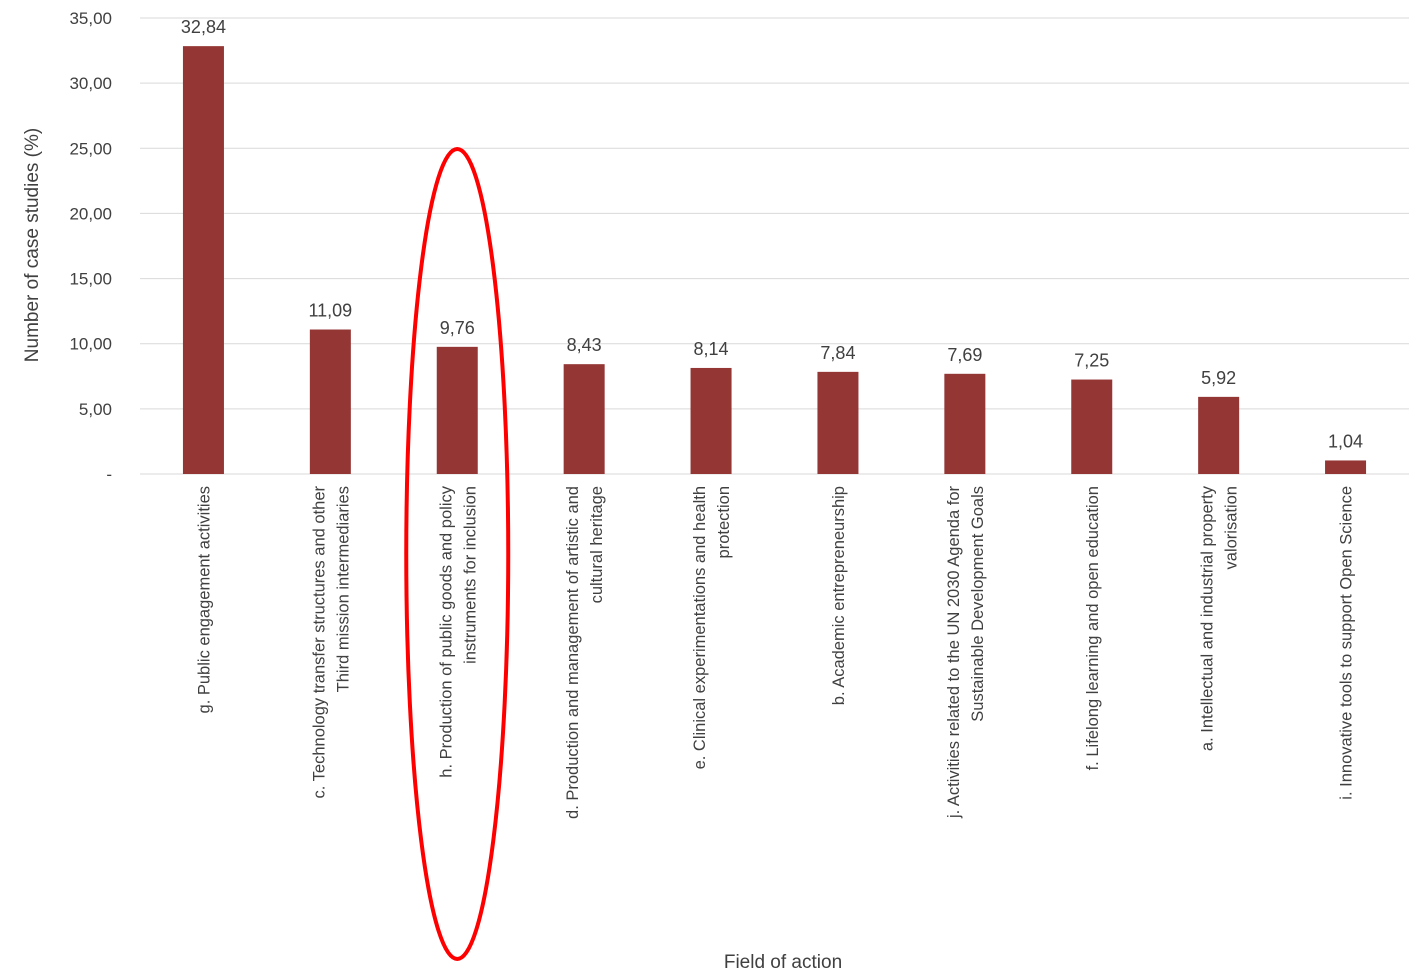  I want to click on data-label: 5,92, so click(1218, 378).